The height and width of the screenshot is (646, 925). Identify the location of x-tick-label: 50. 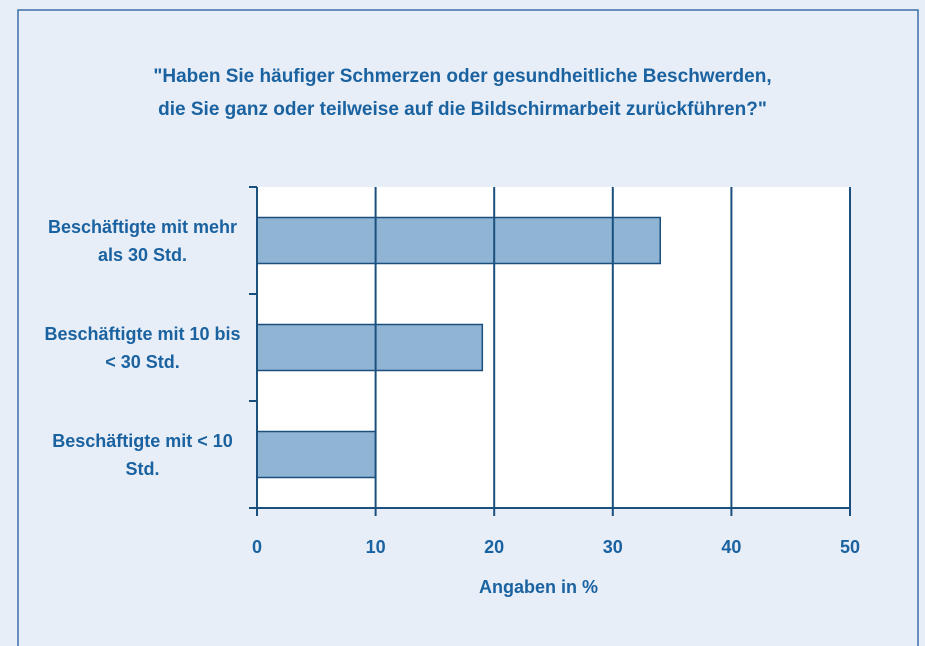
(850, 547).